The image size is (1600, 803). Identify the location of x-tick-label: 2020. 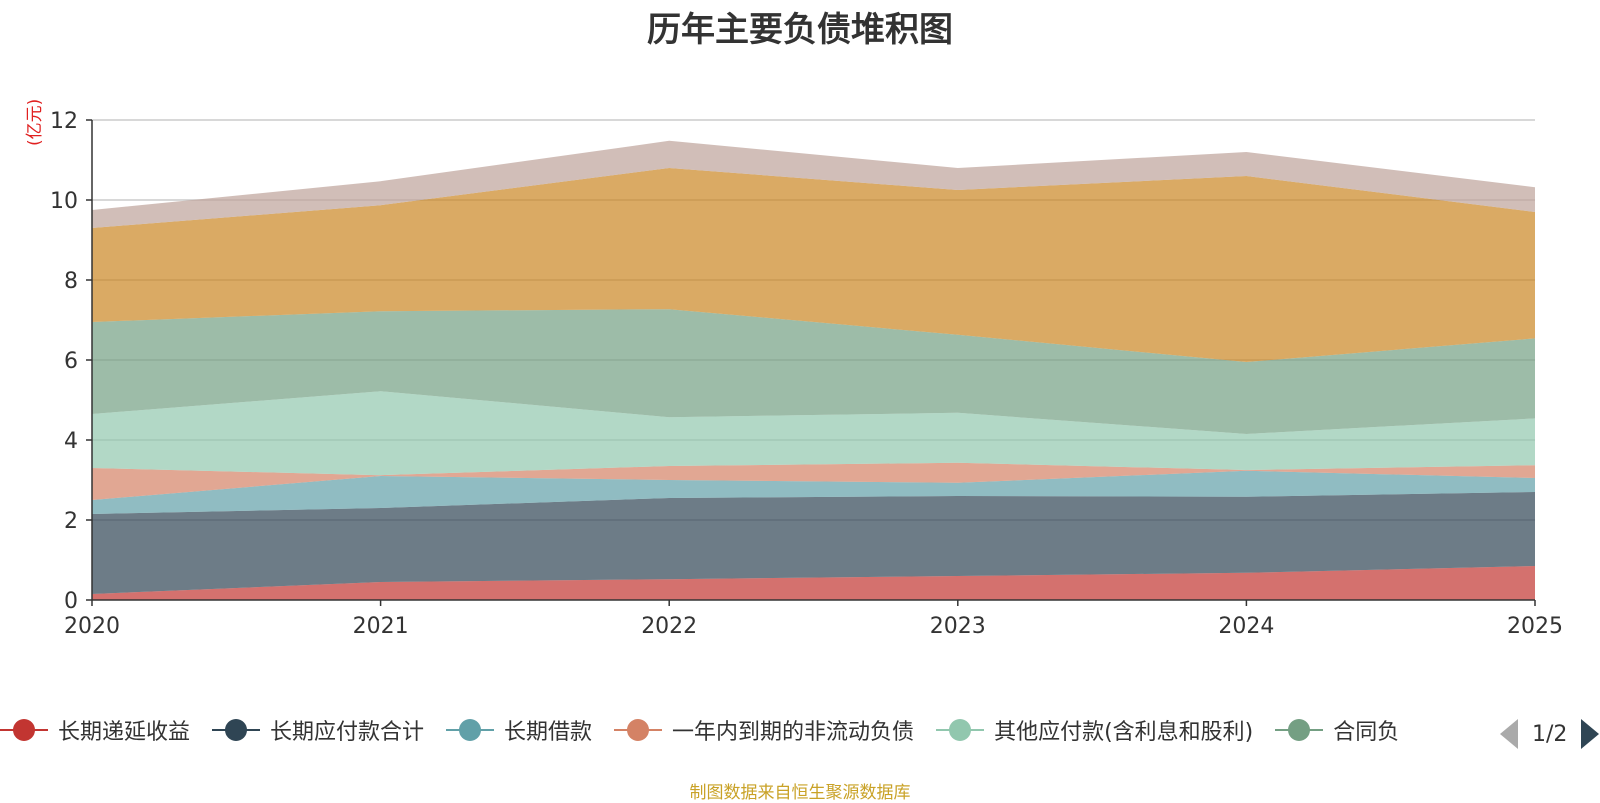
(92, 626).